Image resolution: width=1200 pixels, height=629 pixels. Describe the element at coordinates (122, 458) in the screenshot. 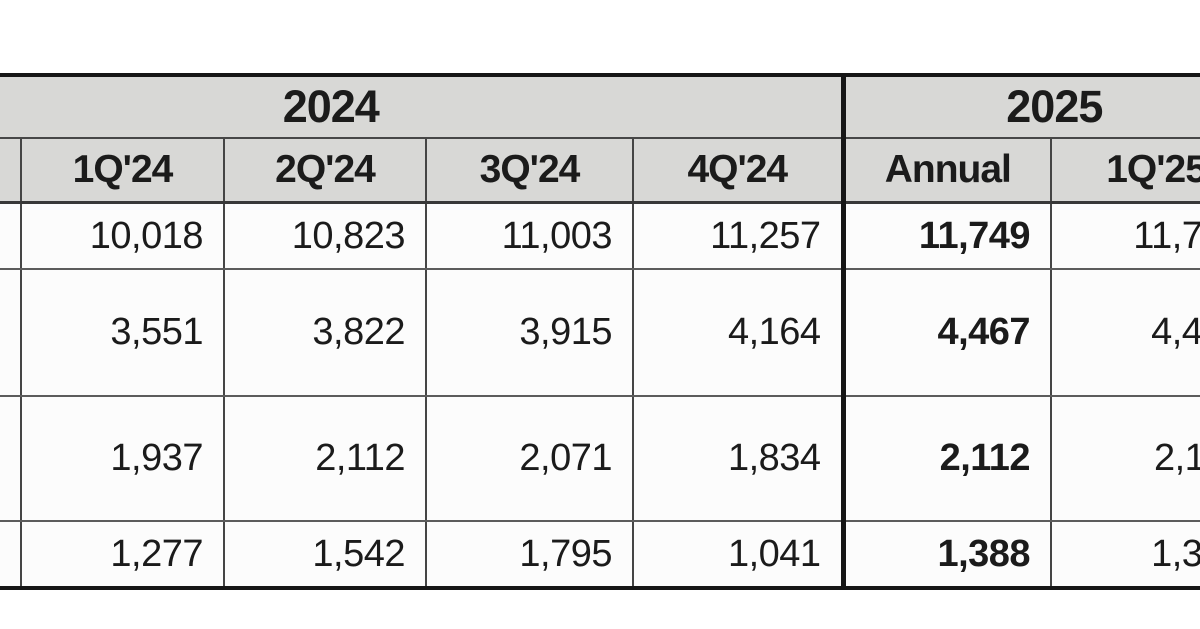

I see `data-cell: 1,937` at that location.